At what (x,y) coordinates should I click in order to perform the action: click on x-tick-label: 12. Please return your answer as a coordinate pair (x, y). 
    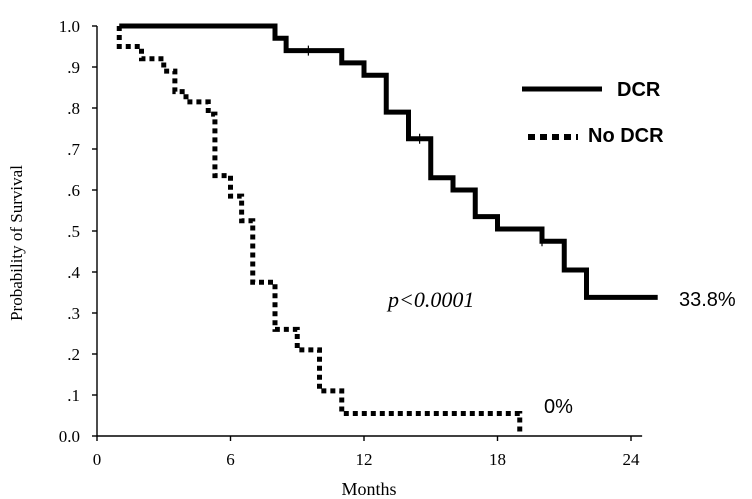
    Looking at the image, I should click on (364, 459).